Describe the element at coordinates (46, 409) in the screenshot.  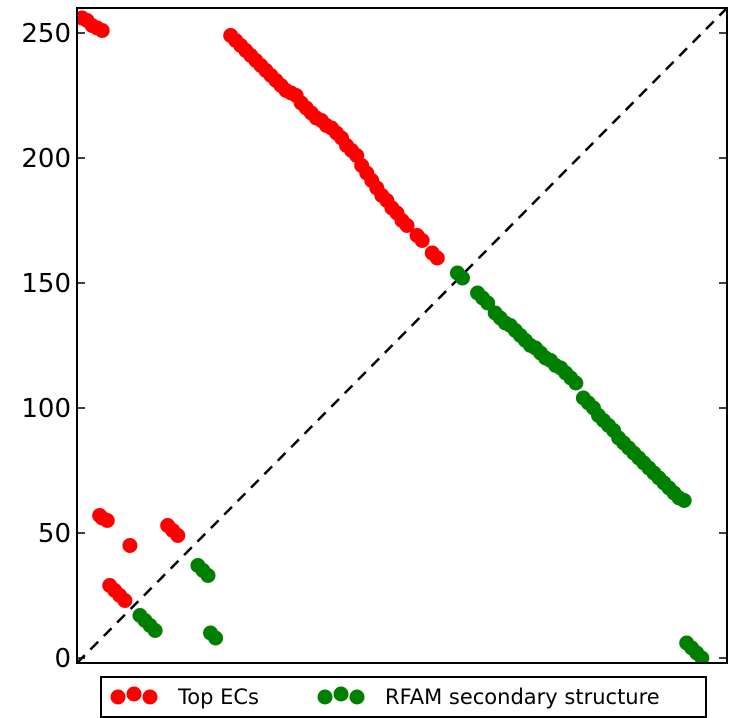
I see `y-tick-label: 100` at that location.